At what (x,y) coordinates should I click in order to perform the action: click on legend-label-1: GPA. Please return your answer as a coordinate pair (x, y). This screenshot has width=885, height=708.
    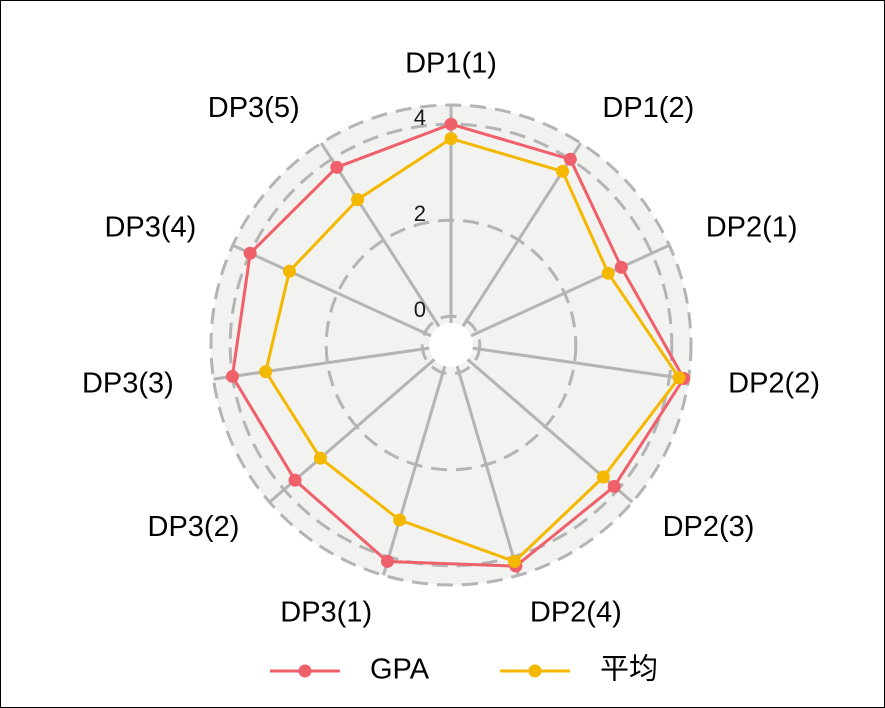
    Looking at the image, I should click on (400, 670).